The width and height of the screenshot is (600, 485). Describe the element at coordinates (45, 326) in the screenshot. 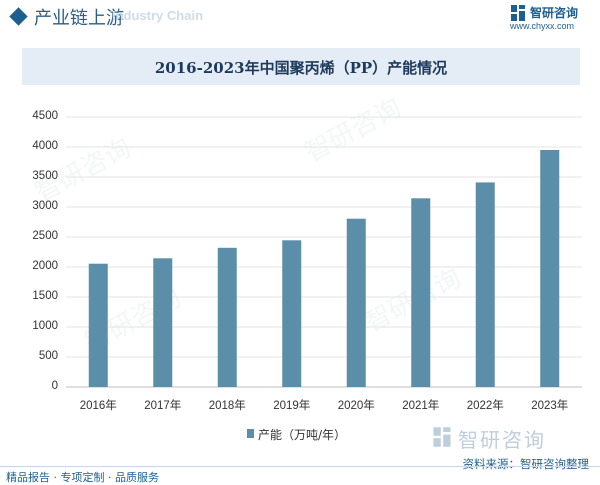

I see `y-tick-label: 1000` at that location.